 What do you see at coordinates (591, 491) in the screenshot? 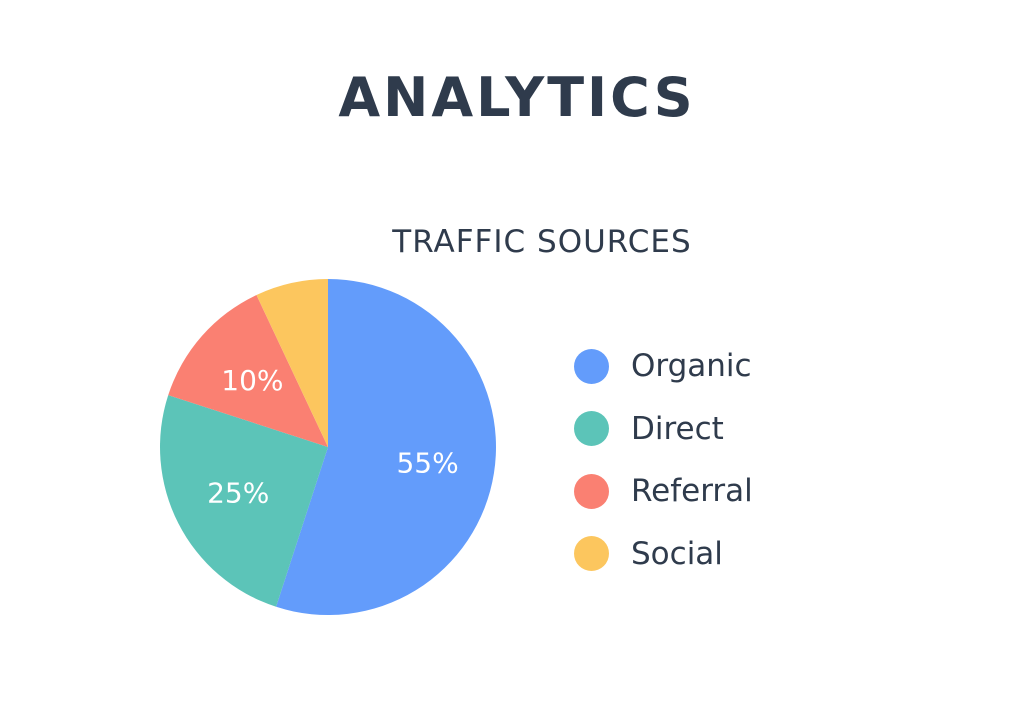
I see `legend-swatch-referral` at bounding box center [591, 491].